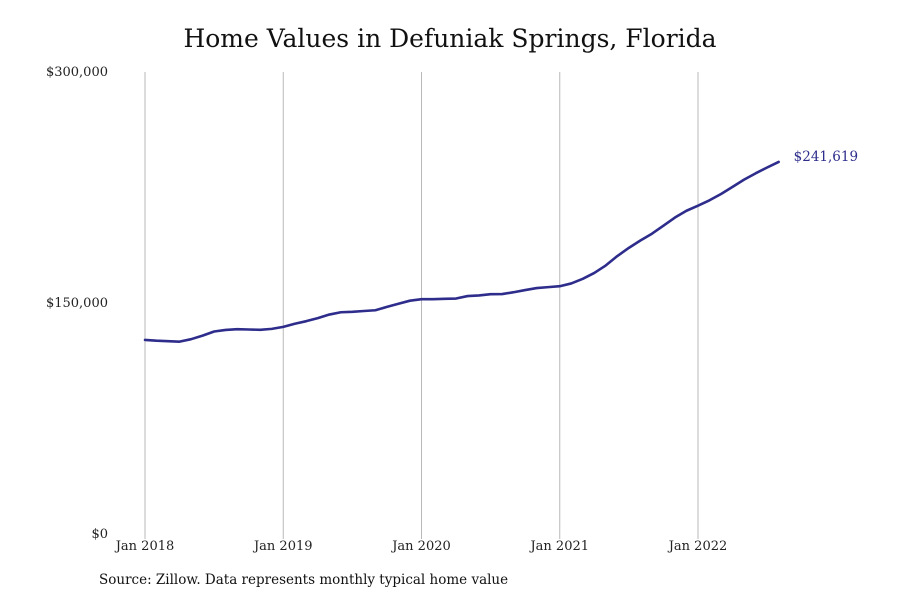 This screenshot has height=600, width=900. Describe the element at coordinates (99, 534) in the screenshot. I see `y-tick-label: $0` at that location.